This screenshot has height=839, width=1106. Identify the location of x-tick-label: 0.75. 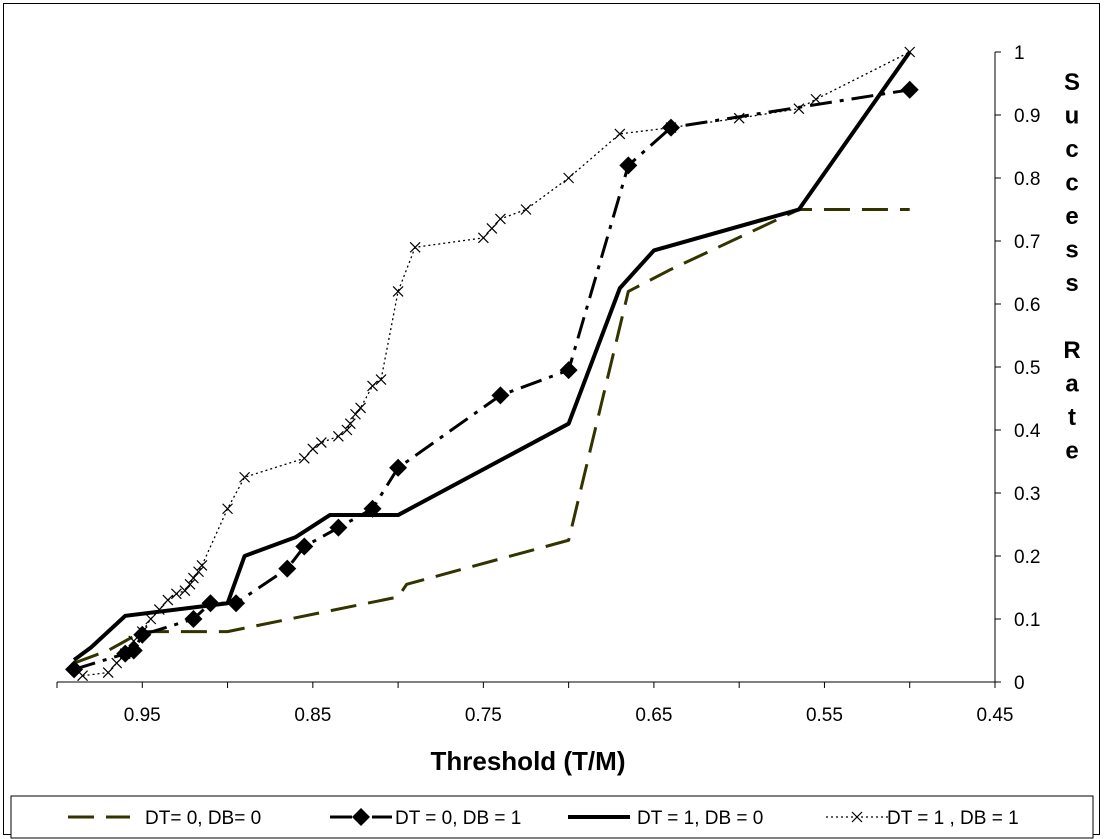
(483, 715).